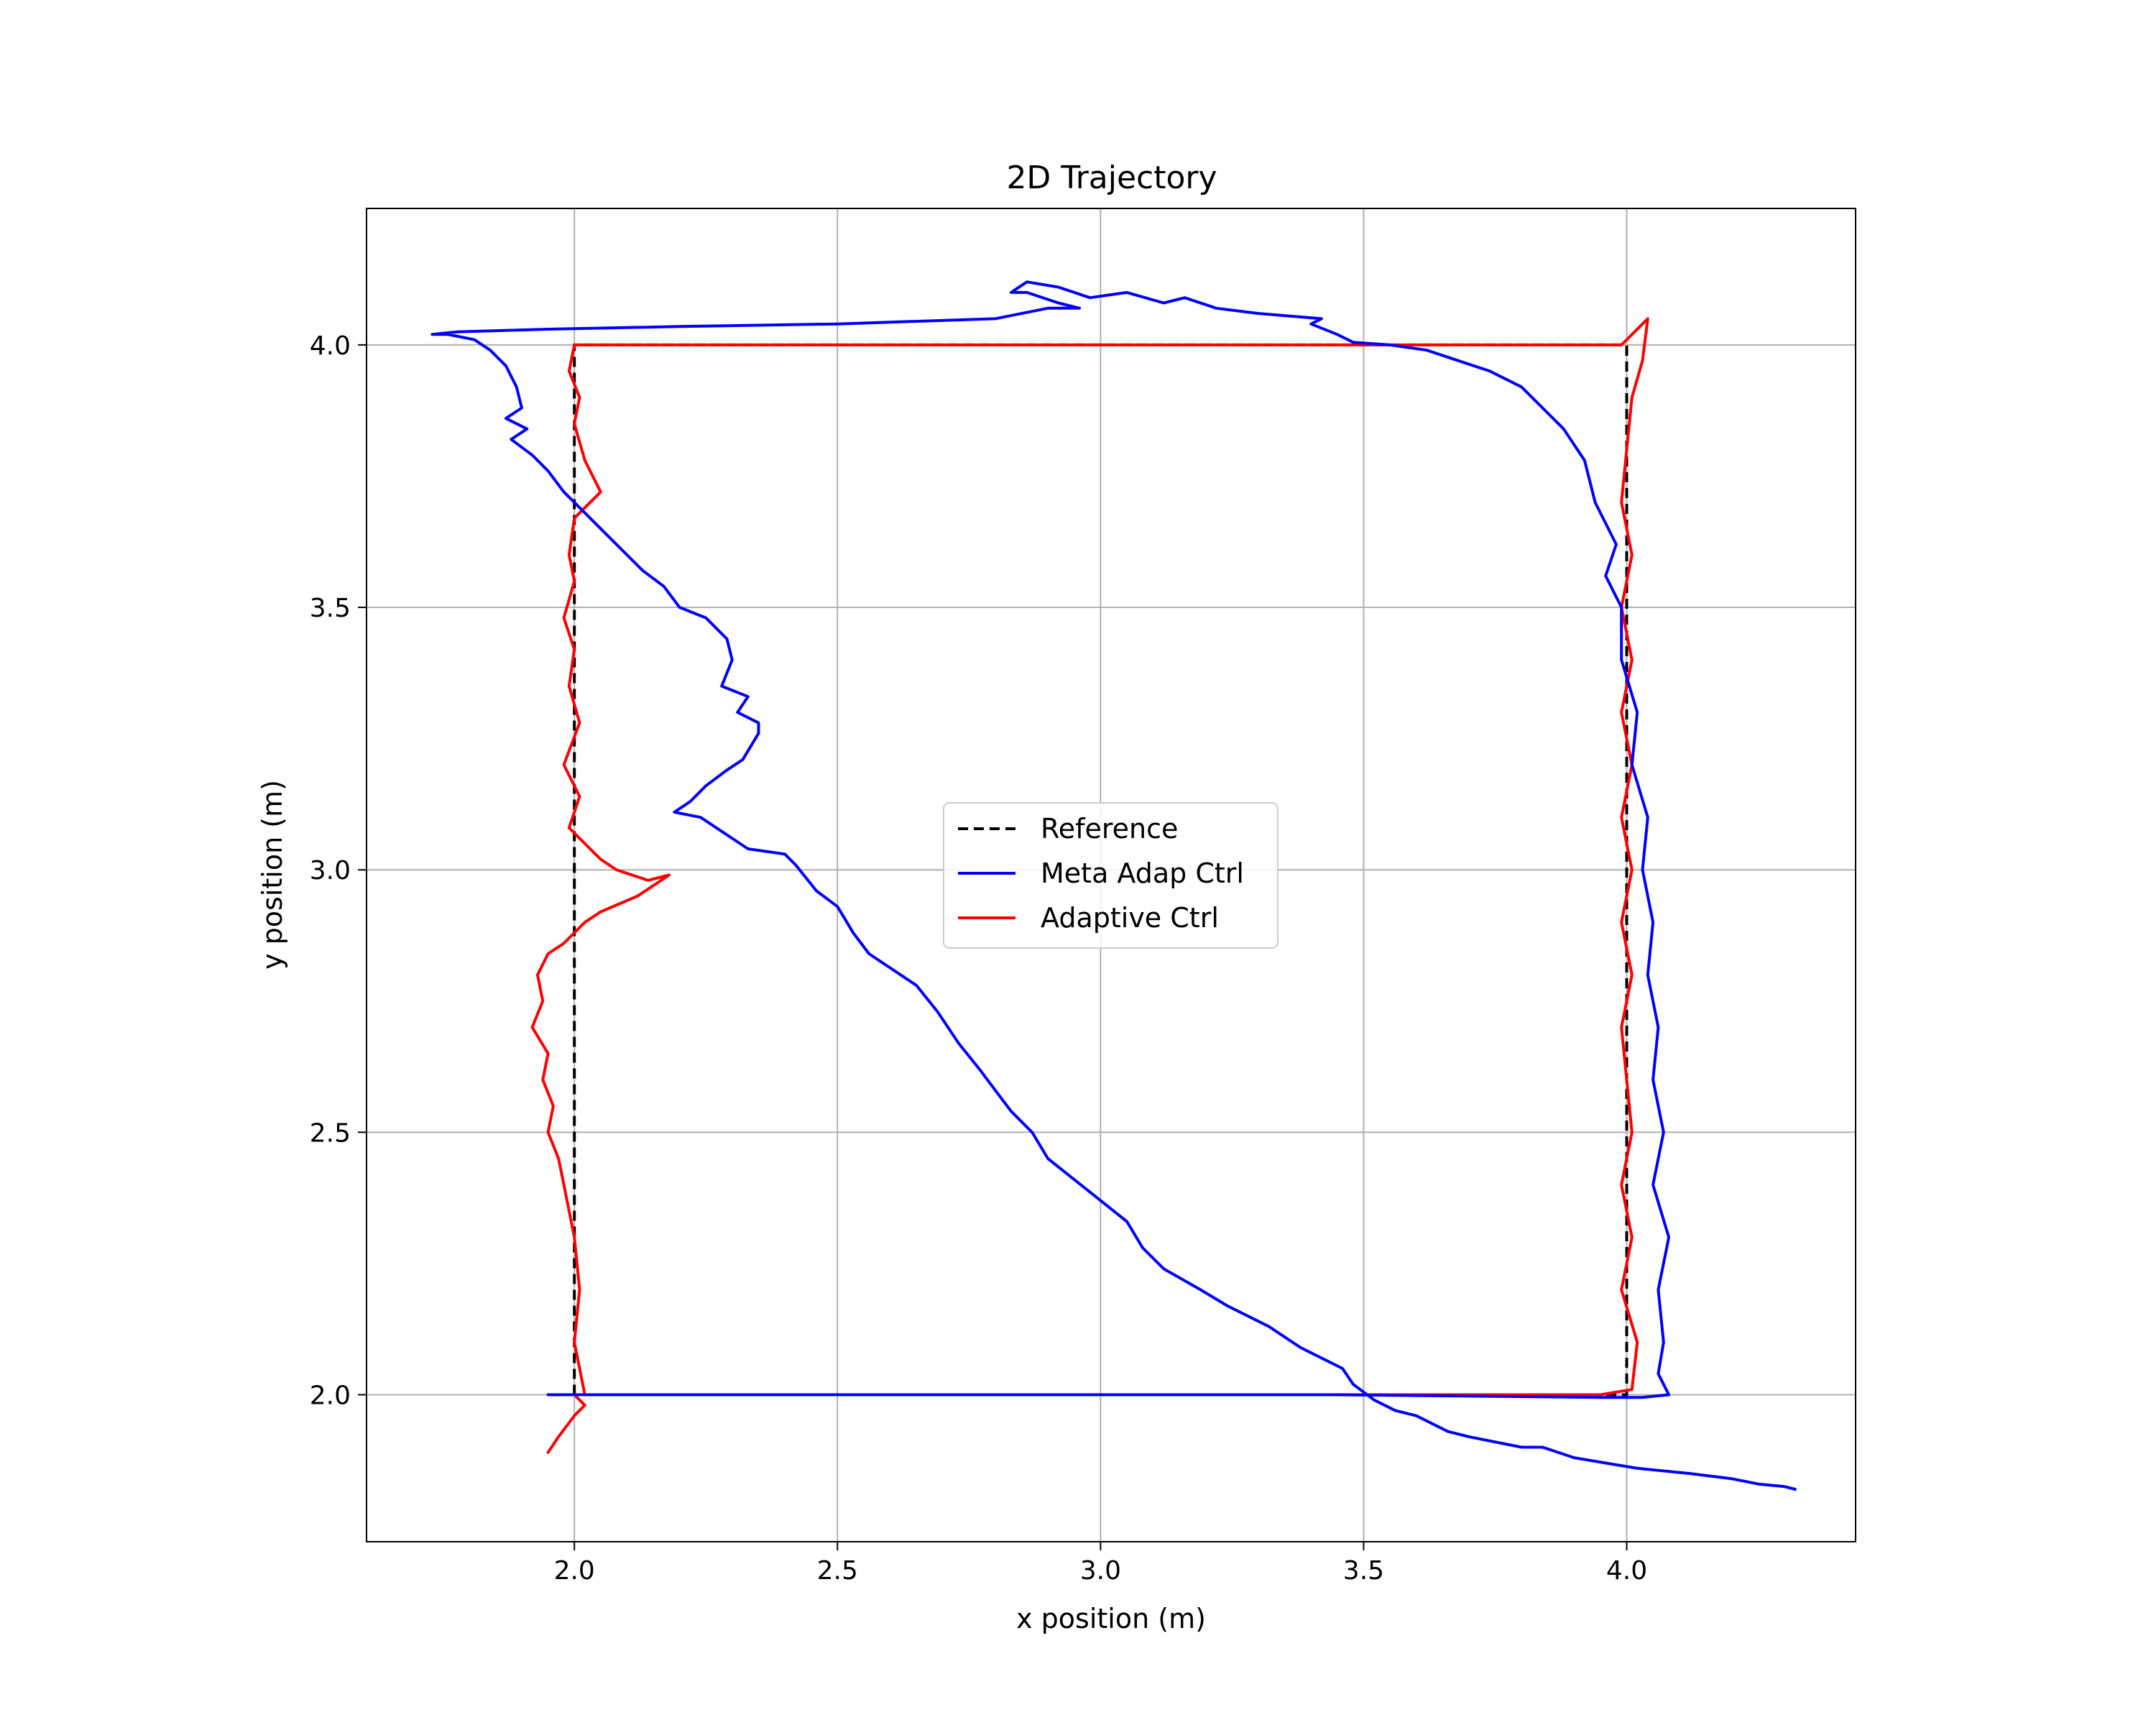 This screenshot has width=2156, height=1725. I want to click on x-tick-label: 2.5, so click(838, 1571).